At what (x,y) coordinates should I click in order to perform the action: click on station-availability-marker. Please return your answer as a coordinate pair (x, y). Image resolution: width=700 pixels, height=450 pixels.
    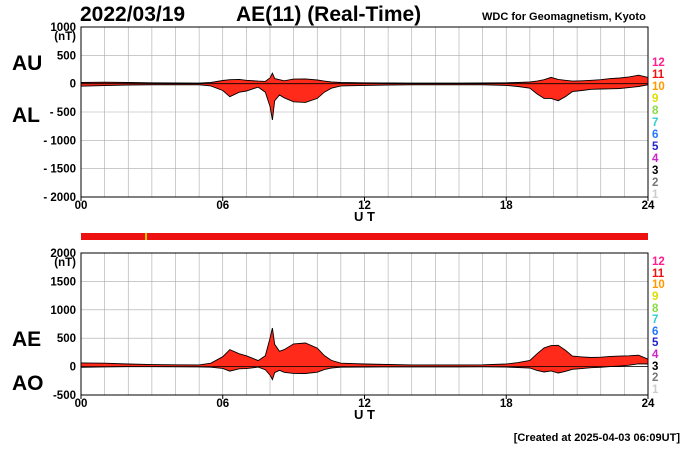
    Looking at the image, I should click on (146, 236).